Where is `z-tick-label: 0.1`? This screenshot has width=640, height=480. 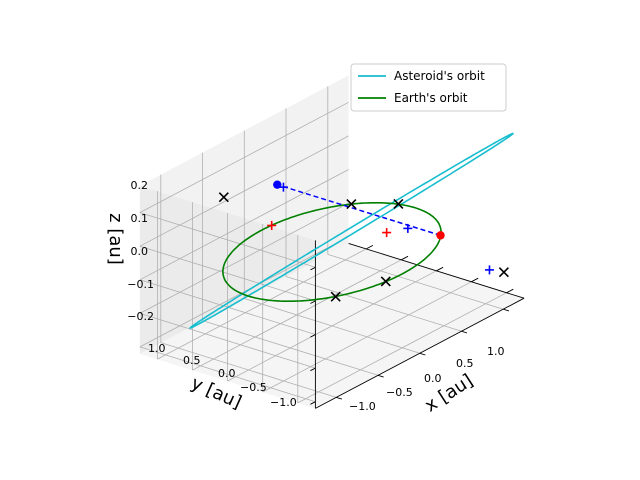 z-tick-label: 0.1 is located at coordinates (140, 218).